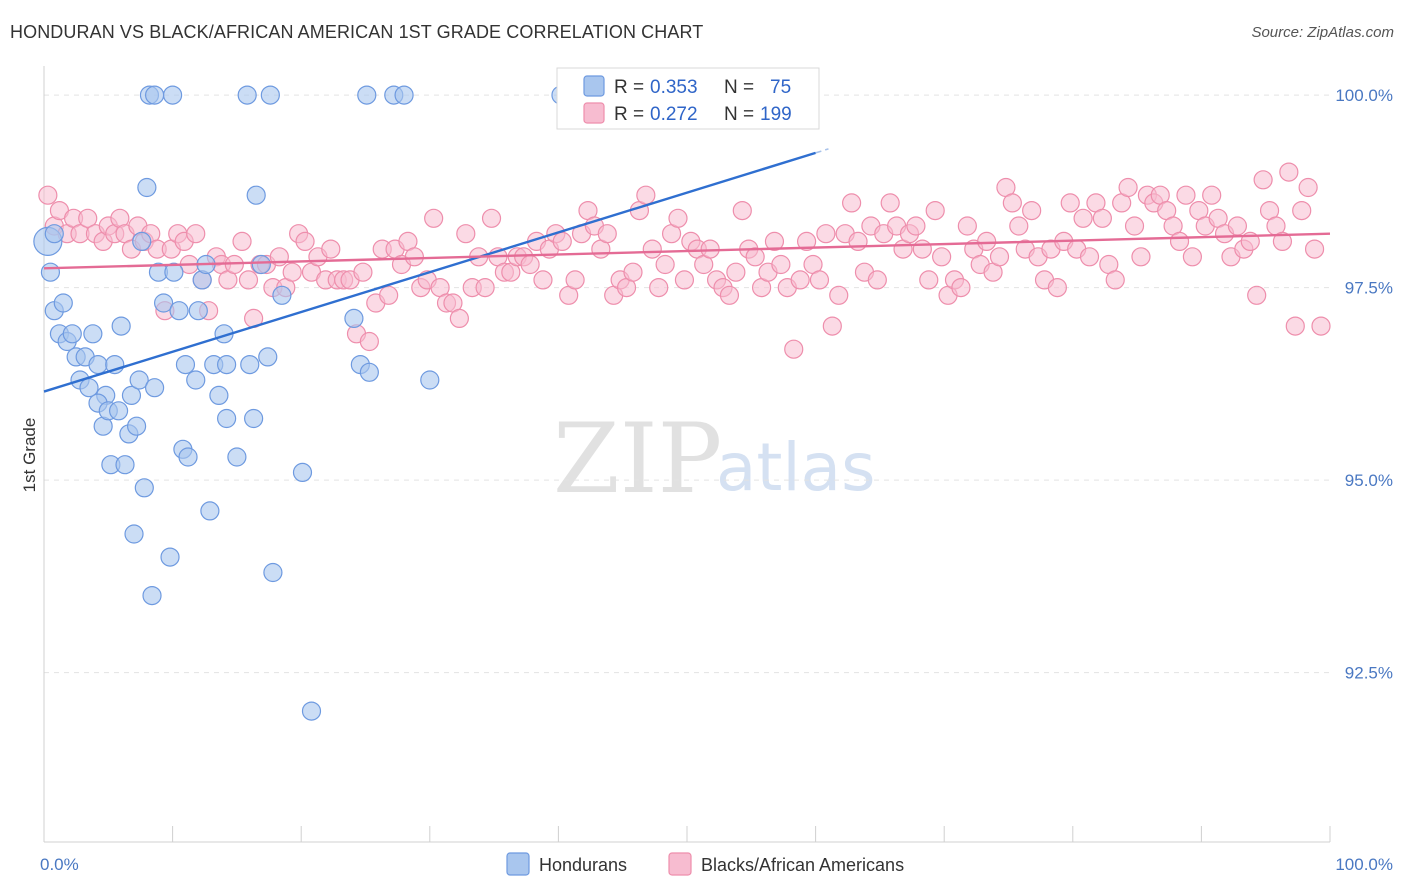 The width and height of the screenshot is (1406, 892). Describe the element at coordinates (802, 865) in the screenshot. I see `bottom-legend-label-black: Blacks/African Americans` at that location.